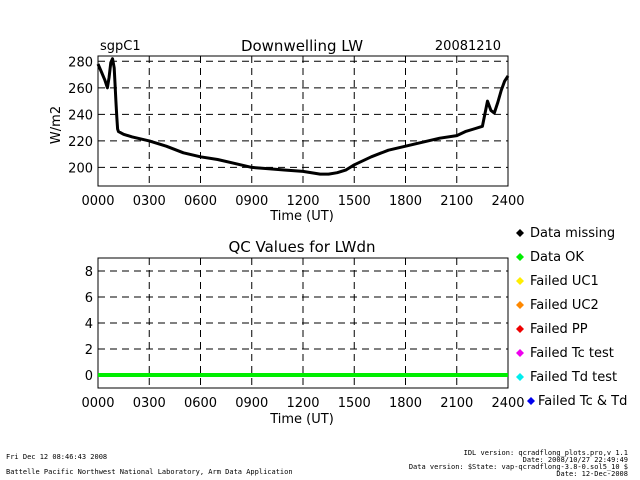  I want to click on legend-label: Failed UC2, so click(564, 305).